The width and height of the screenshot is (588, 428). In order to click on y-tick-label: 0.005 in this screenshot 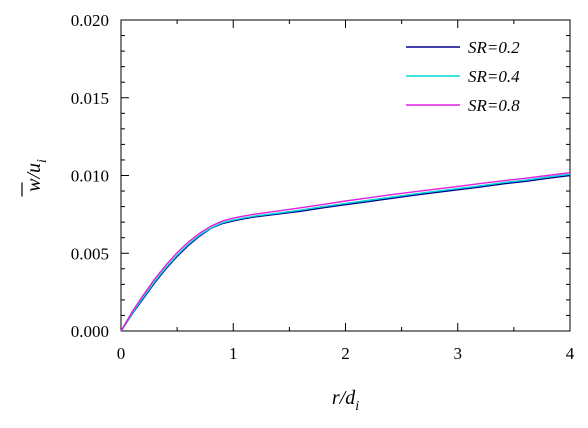, I will do `click(90, 253)`.